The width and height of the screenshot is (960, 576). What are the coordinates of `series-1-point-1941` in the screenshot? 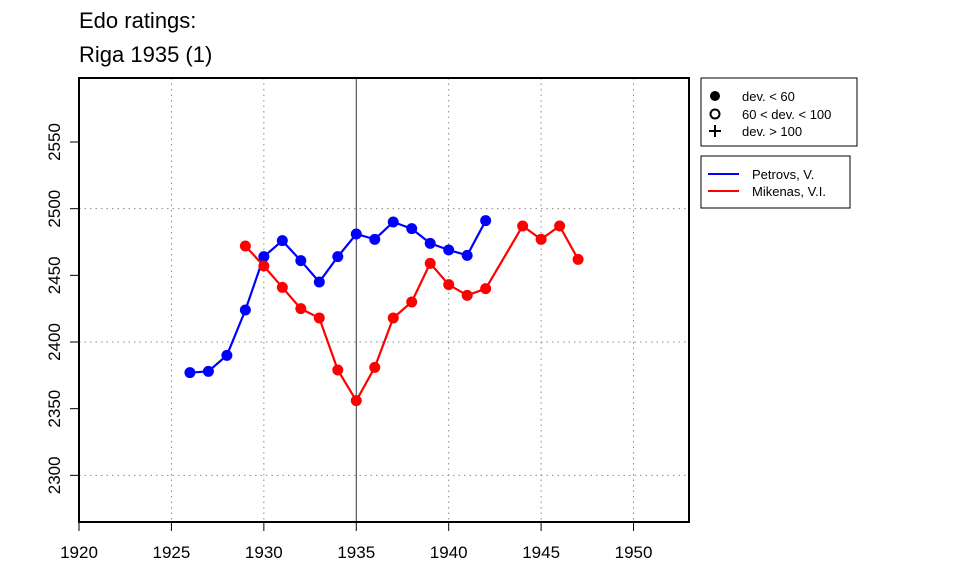 It's located at (467, 255).